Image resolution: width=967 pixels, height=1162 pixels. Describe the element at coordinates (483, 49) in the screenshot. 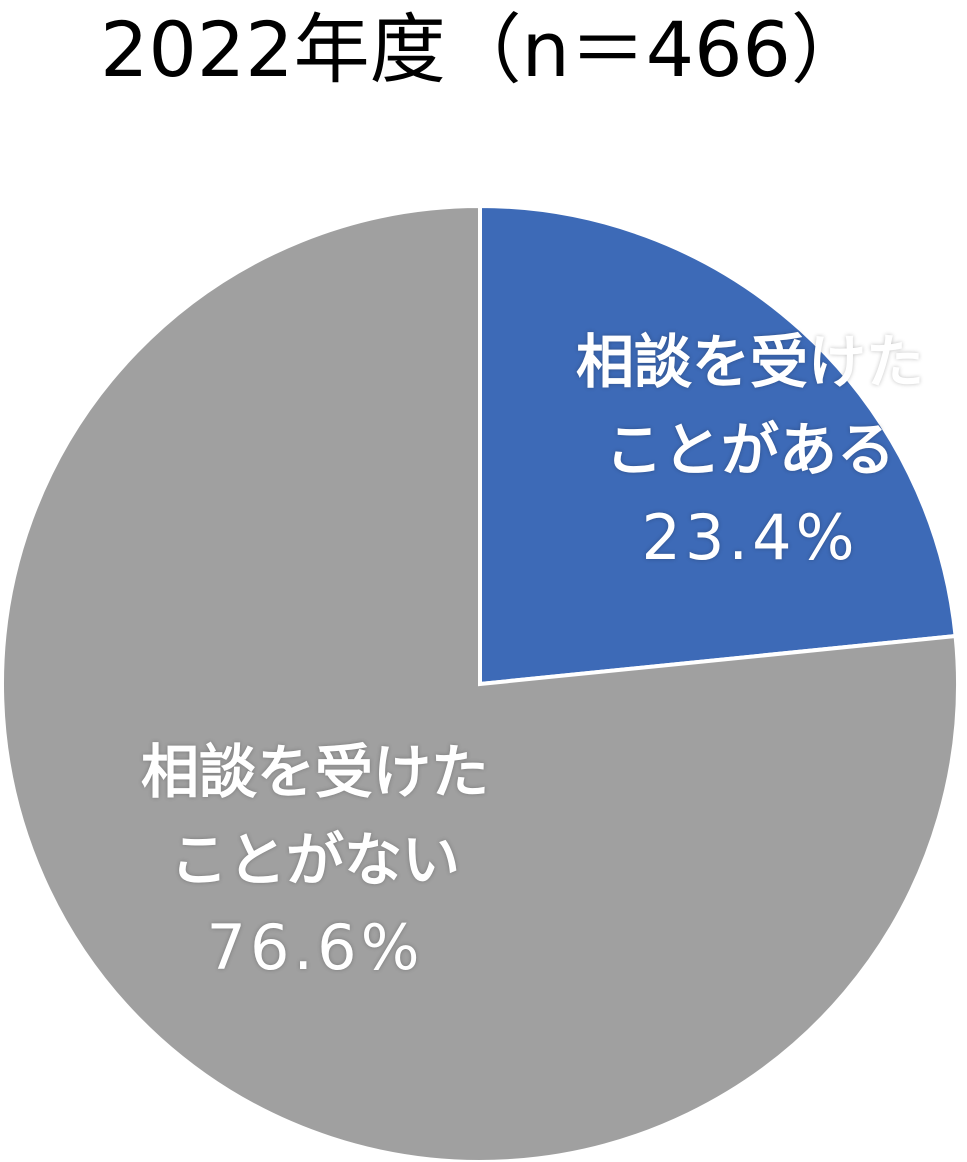

I see `chart-title: 2022年度（n＝466）` at that location.